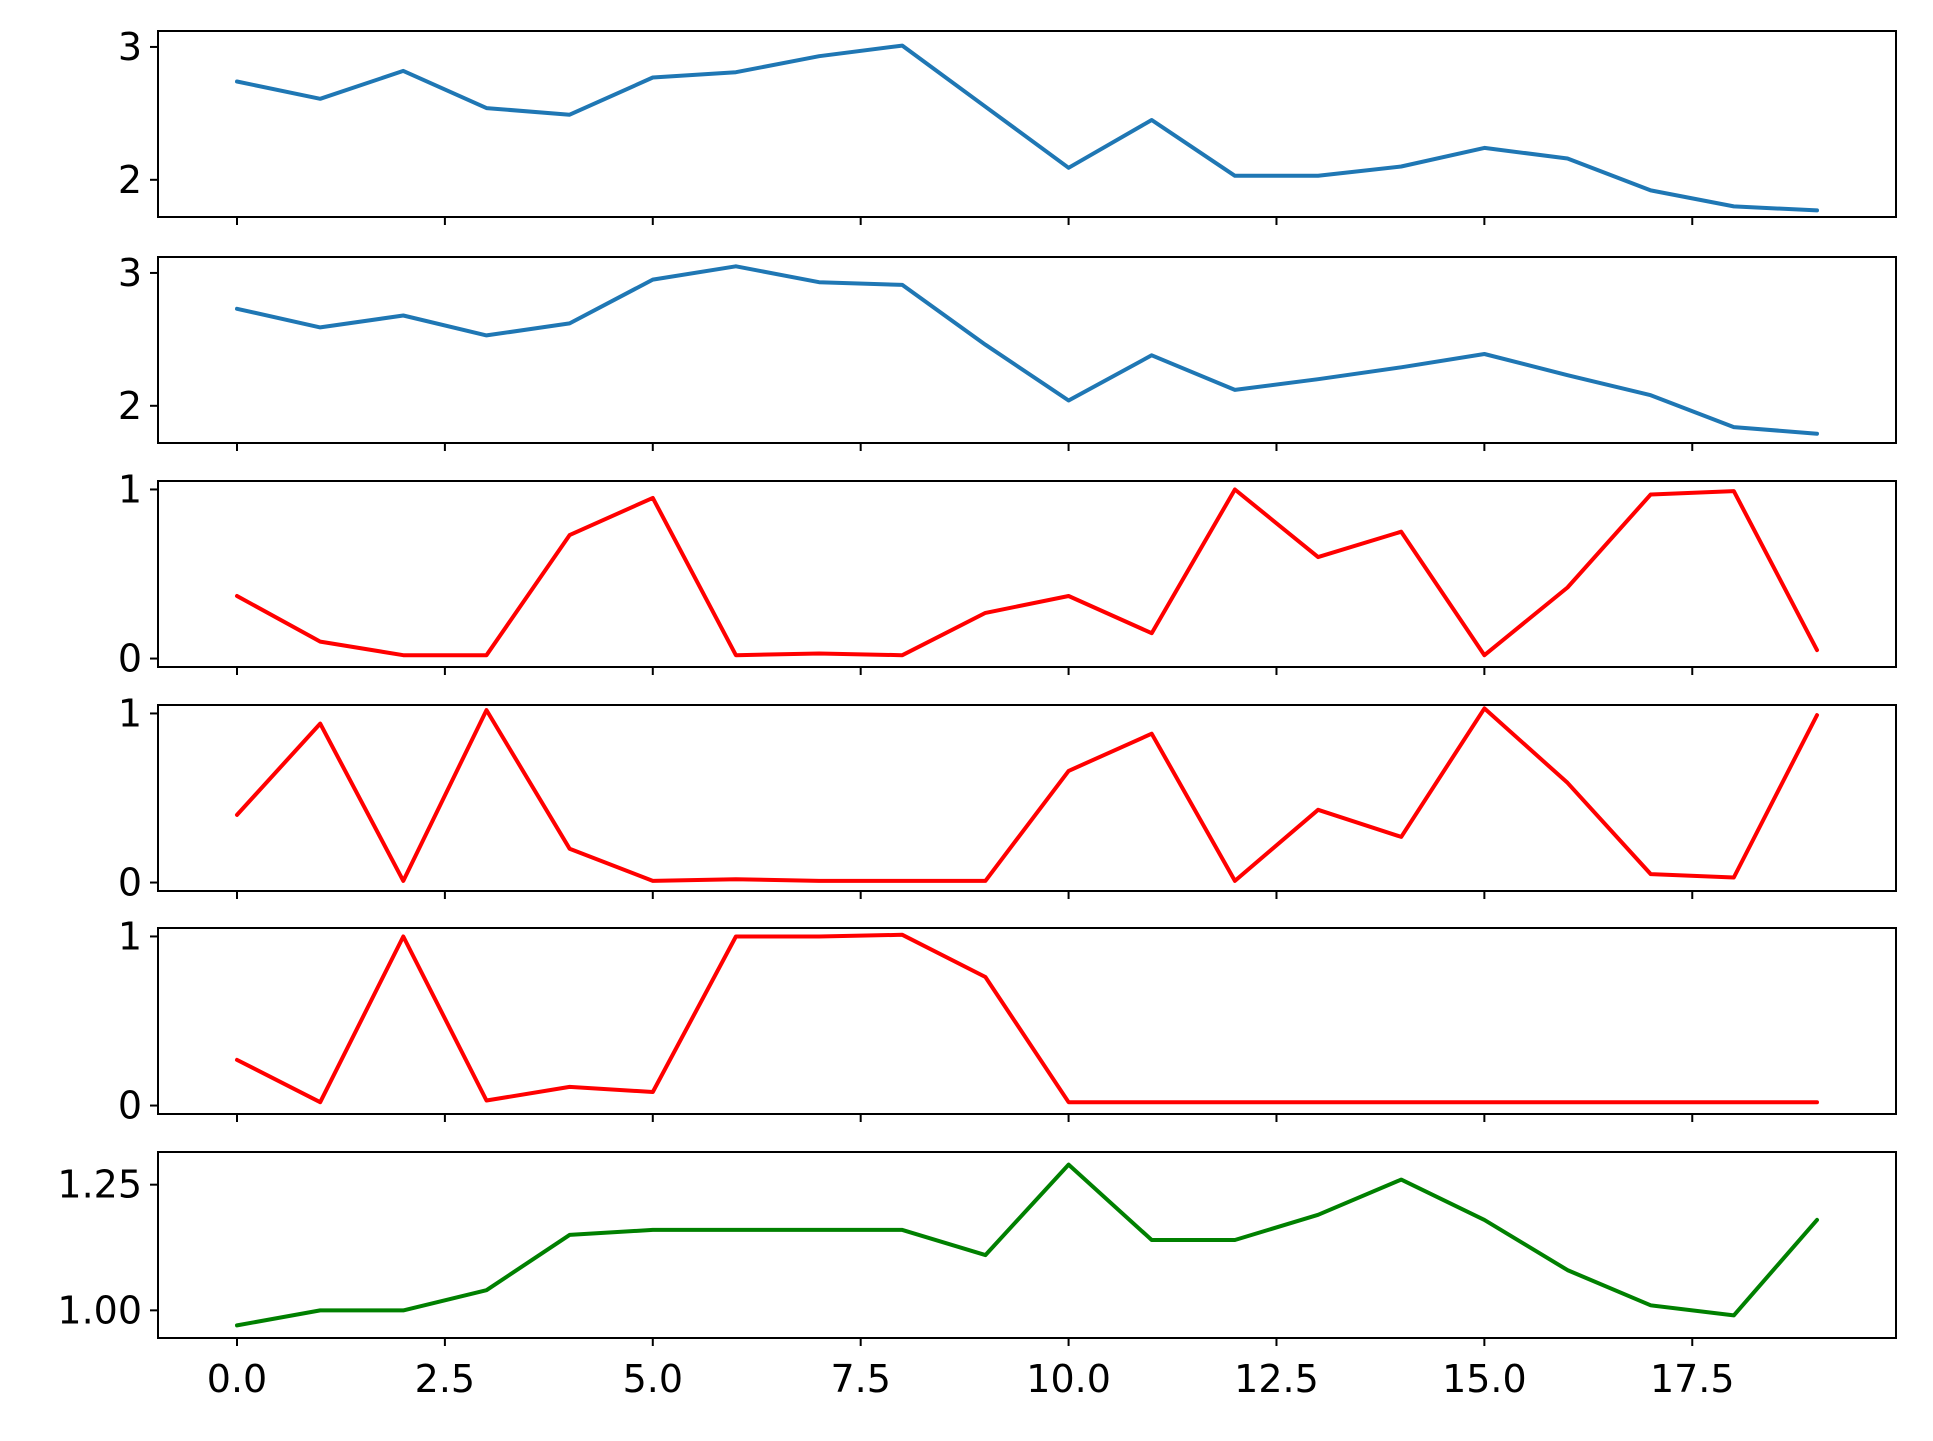 This screenshot has width=1933, height=1441. What do you see at coordinates (237, 1379) in the screenshot?
I see `xtick-label: 0.0` at bounding box center [237, 1379].